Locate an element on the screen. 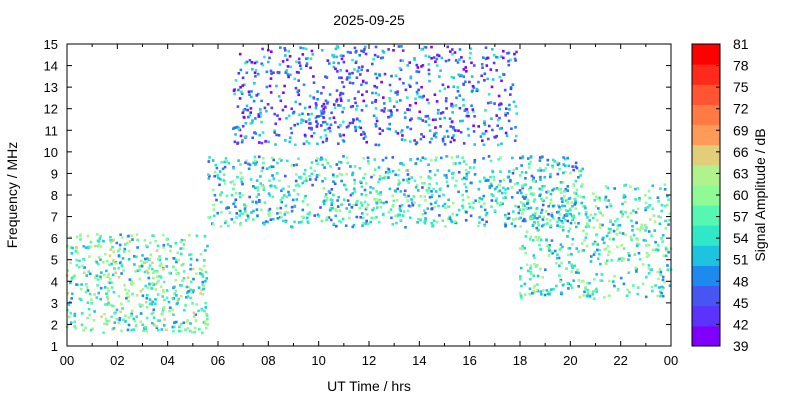  y-axis-label: Frequency / MHz is located at coordinates (12, 195).